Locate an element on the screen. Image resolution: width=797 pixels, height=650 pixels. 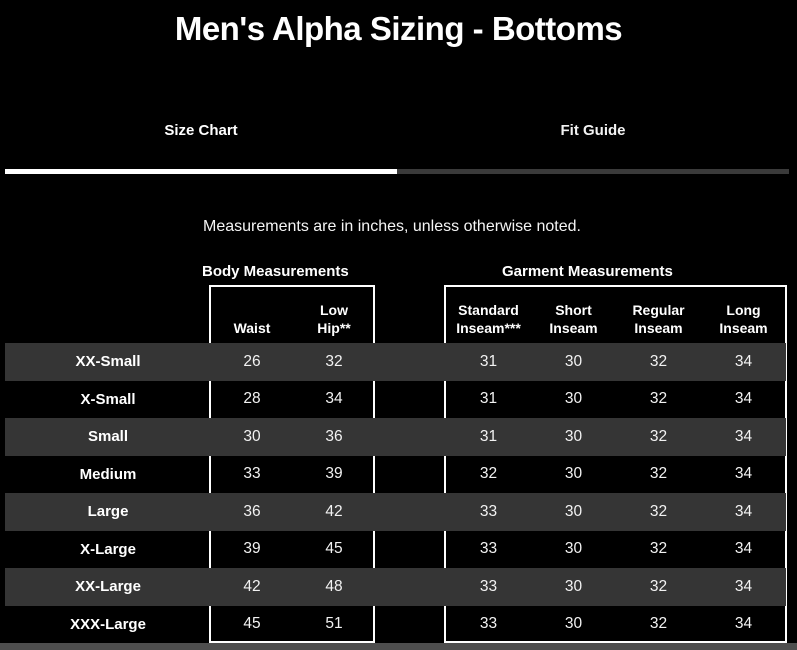
size-cell: XX-Small is located at coordinates (108, 362).